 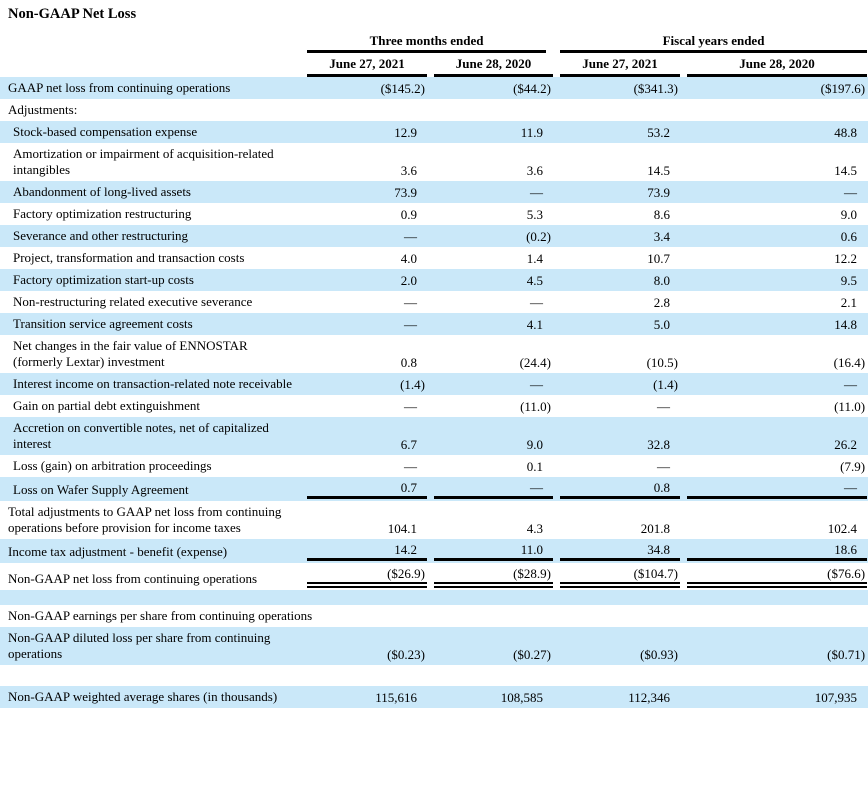 I want to click on value-cell: 2.0, so click(x=363, y=280).